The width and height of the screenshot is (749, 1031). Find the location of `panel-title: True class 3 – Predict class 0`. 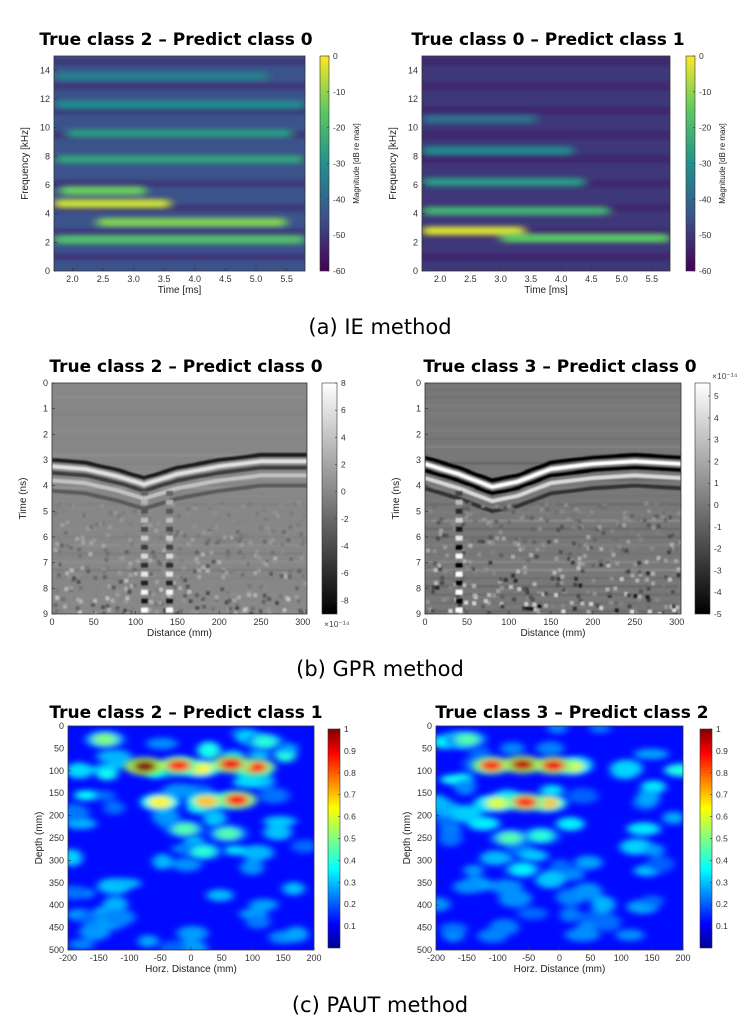

panel-title: True class 3 – Predict class 0 is located at coordinates (559, 367).